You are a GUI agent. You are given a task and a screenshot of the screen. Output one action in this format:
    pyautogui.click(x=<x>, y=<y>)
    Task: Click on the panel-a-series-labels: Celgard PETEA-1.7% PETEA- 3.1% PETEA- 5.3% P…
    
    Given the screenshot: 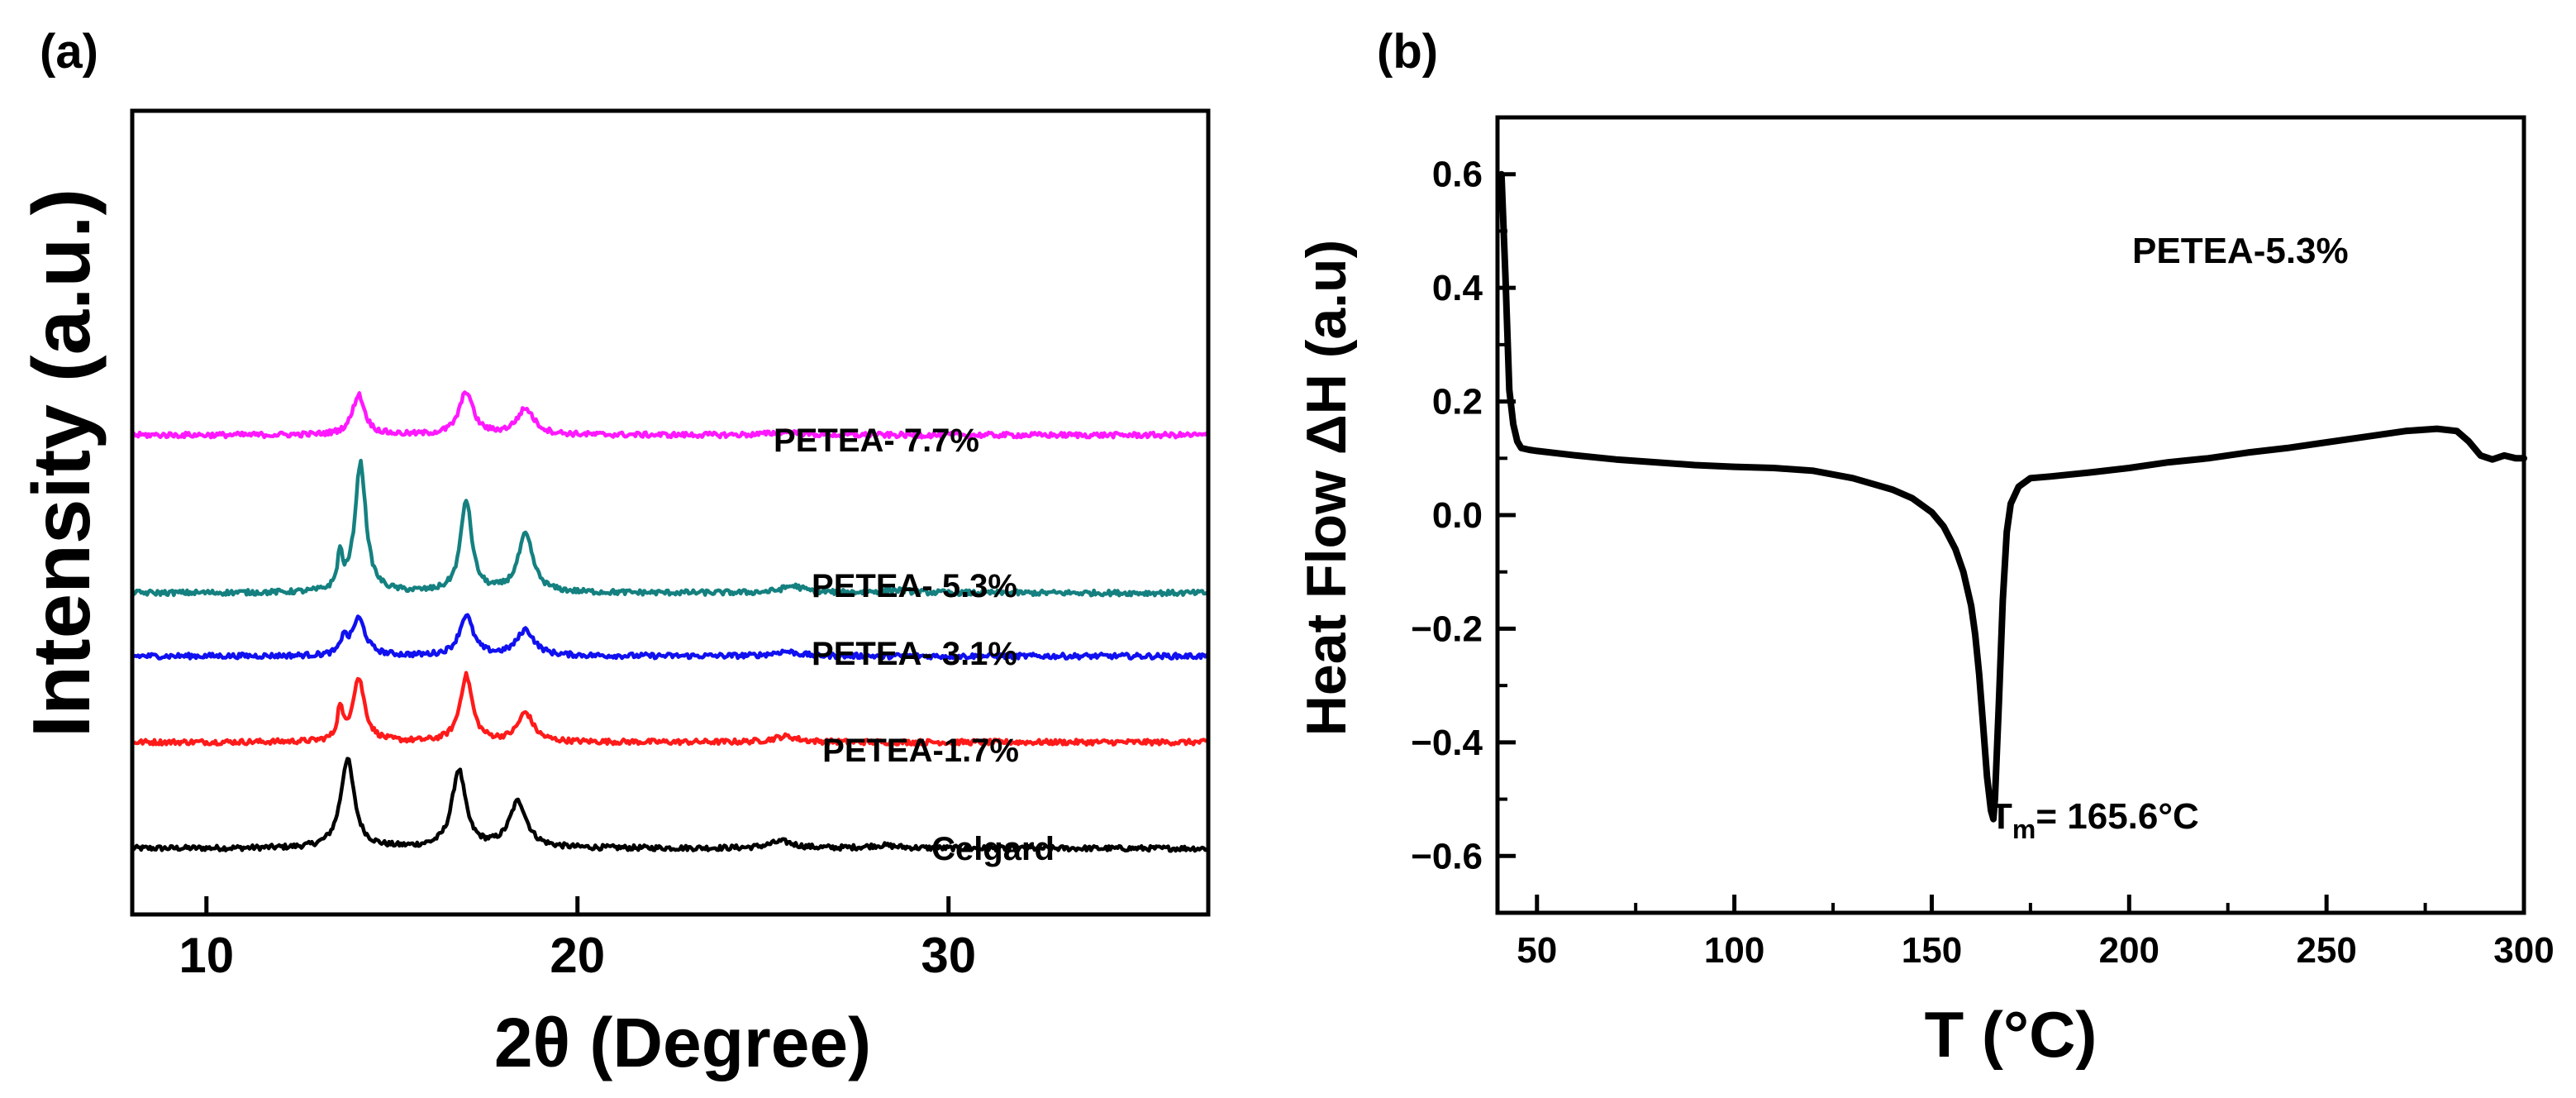 What is the action you would take?
    pyautogui.click(x=915, y=644)
    